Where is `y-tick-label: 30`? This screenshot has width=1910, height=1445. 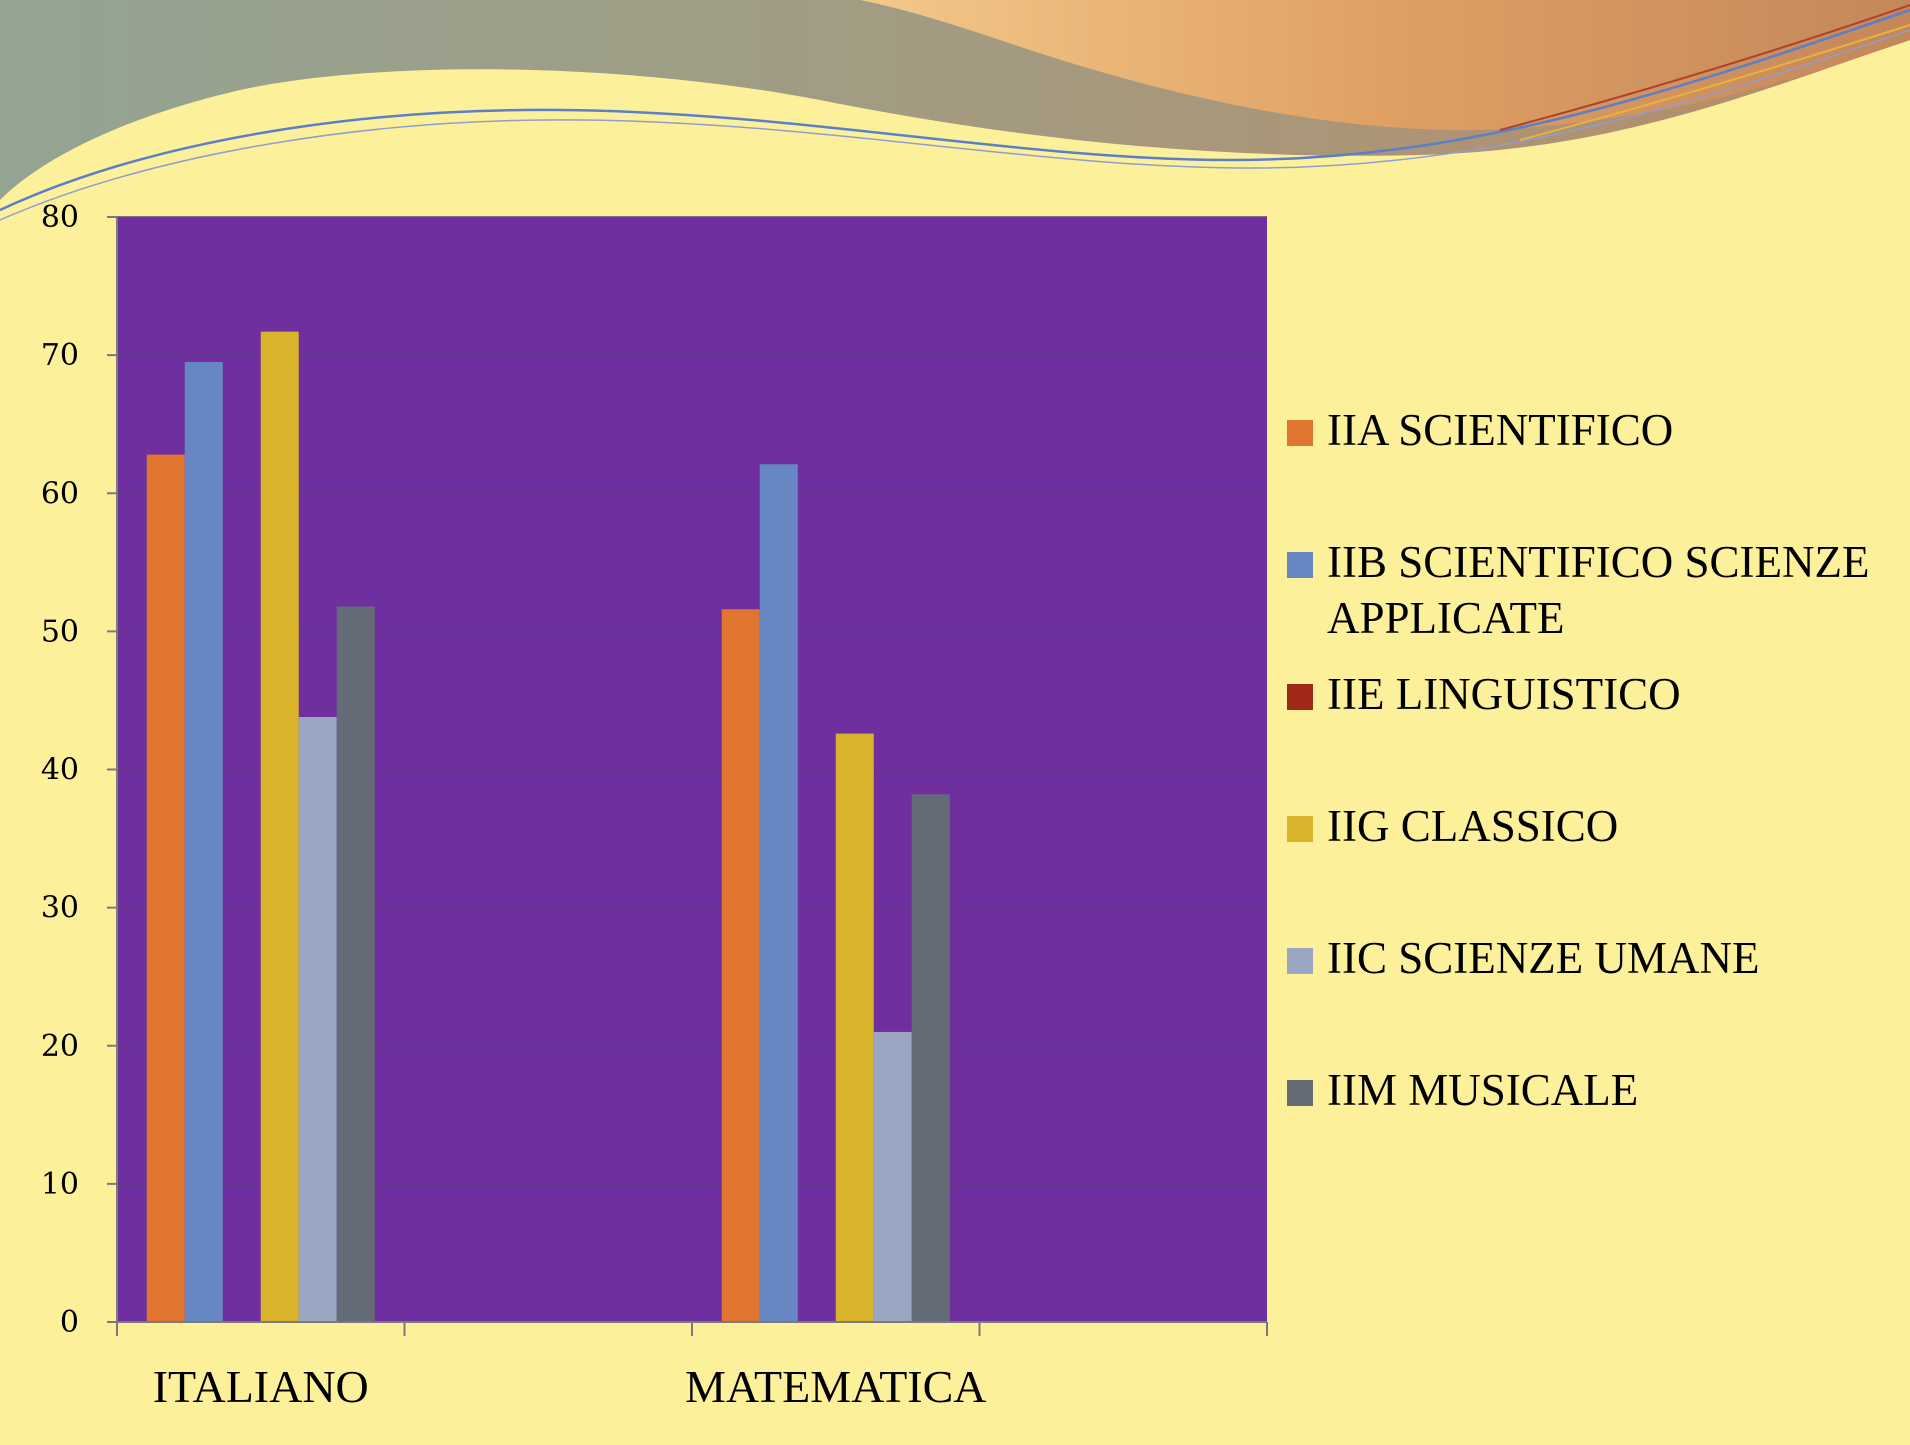 y-tick-label: 30 is located at coordinates (60, 908).